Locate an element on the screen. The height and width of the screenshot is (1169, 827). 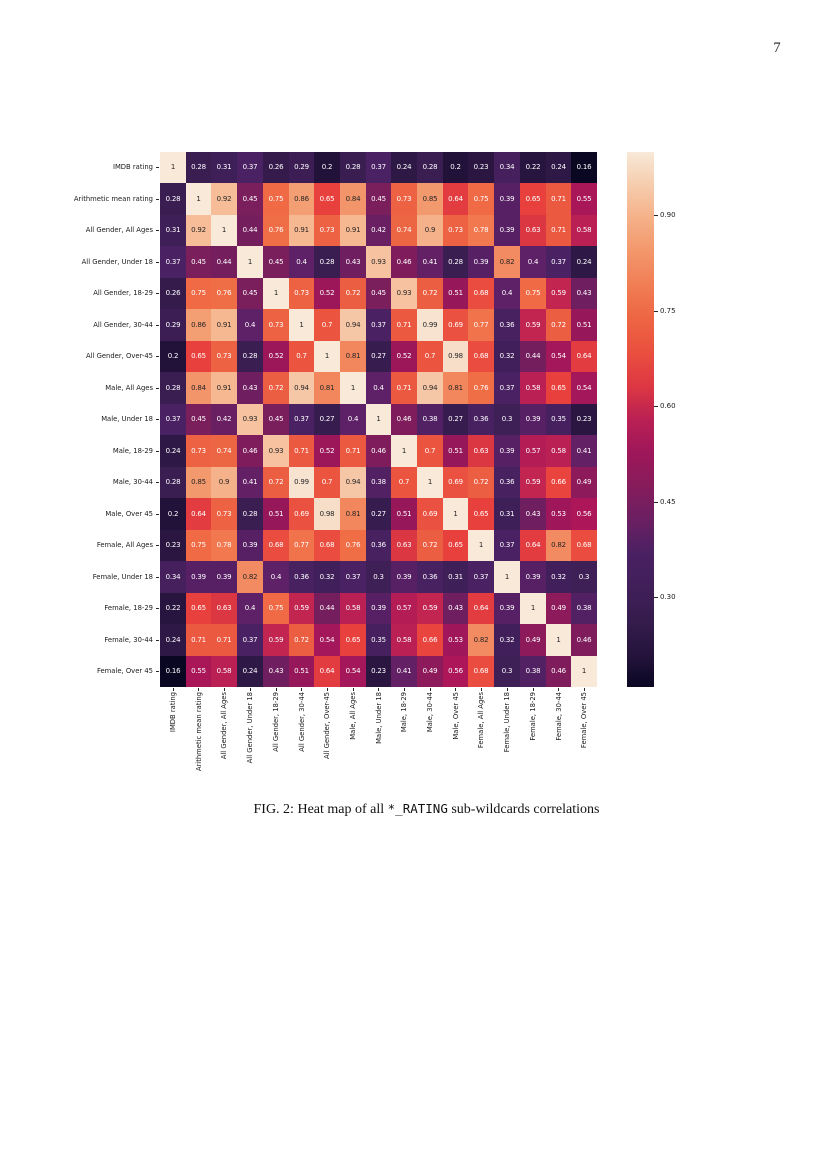
heatmap-cell: 0.66 is located at coordinates (430, 640).